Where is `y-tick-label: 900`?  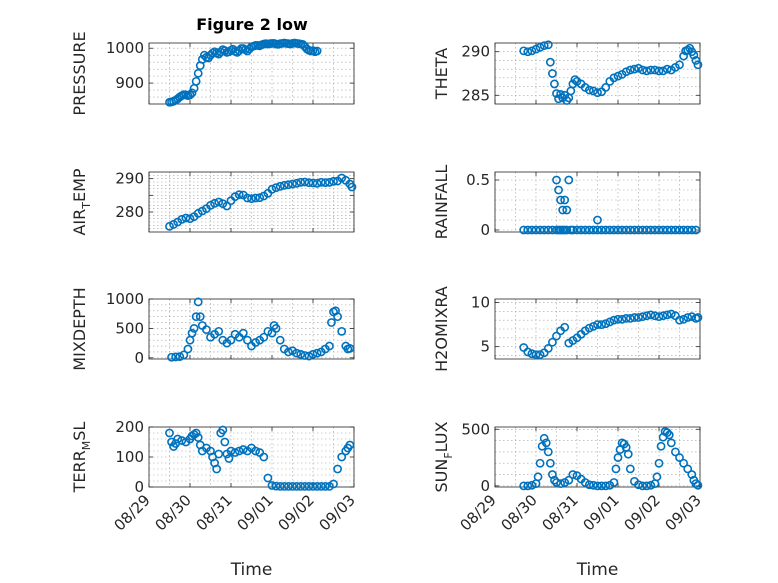 y-tick-label: 900 is located at coordinates (129, 83).